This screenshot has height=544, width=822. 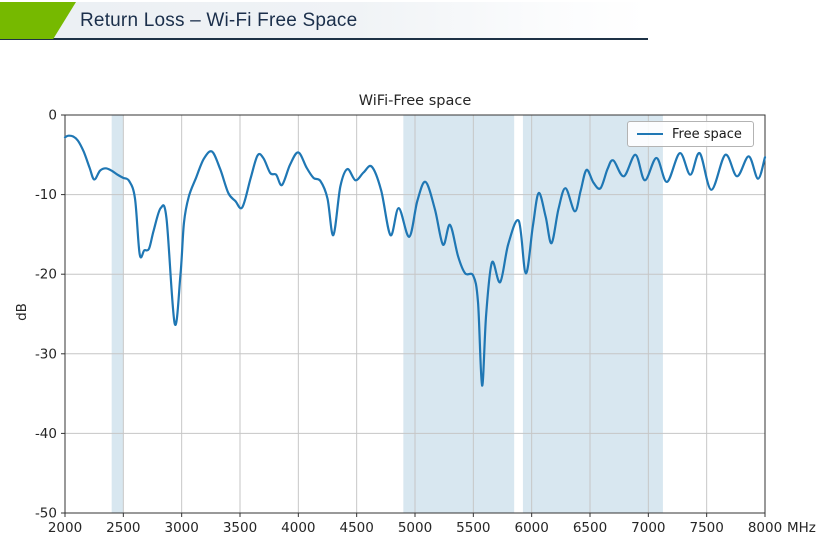 I want to click on header-strip, so click(x=324, y=20).